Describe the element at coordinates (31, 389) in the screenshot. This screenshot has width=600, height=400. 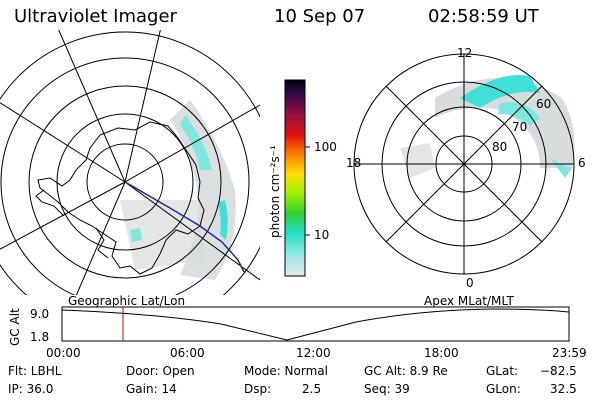
I see `ip-info: IP: 36.0` at that location.